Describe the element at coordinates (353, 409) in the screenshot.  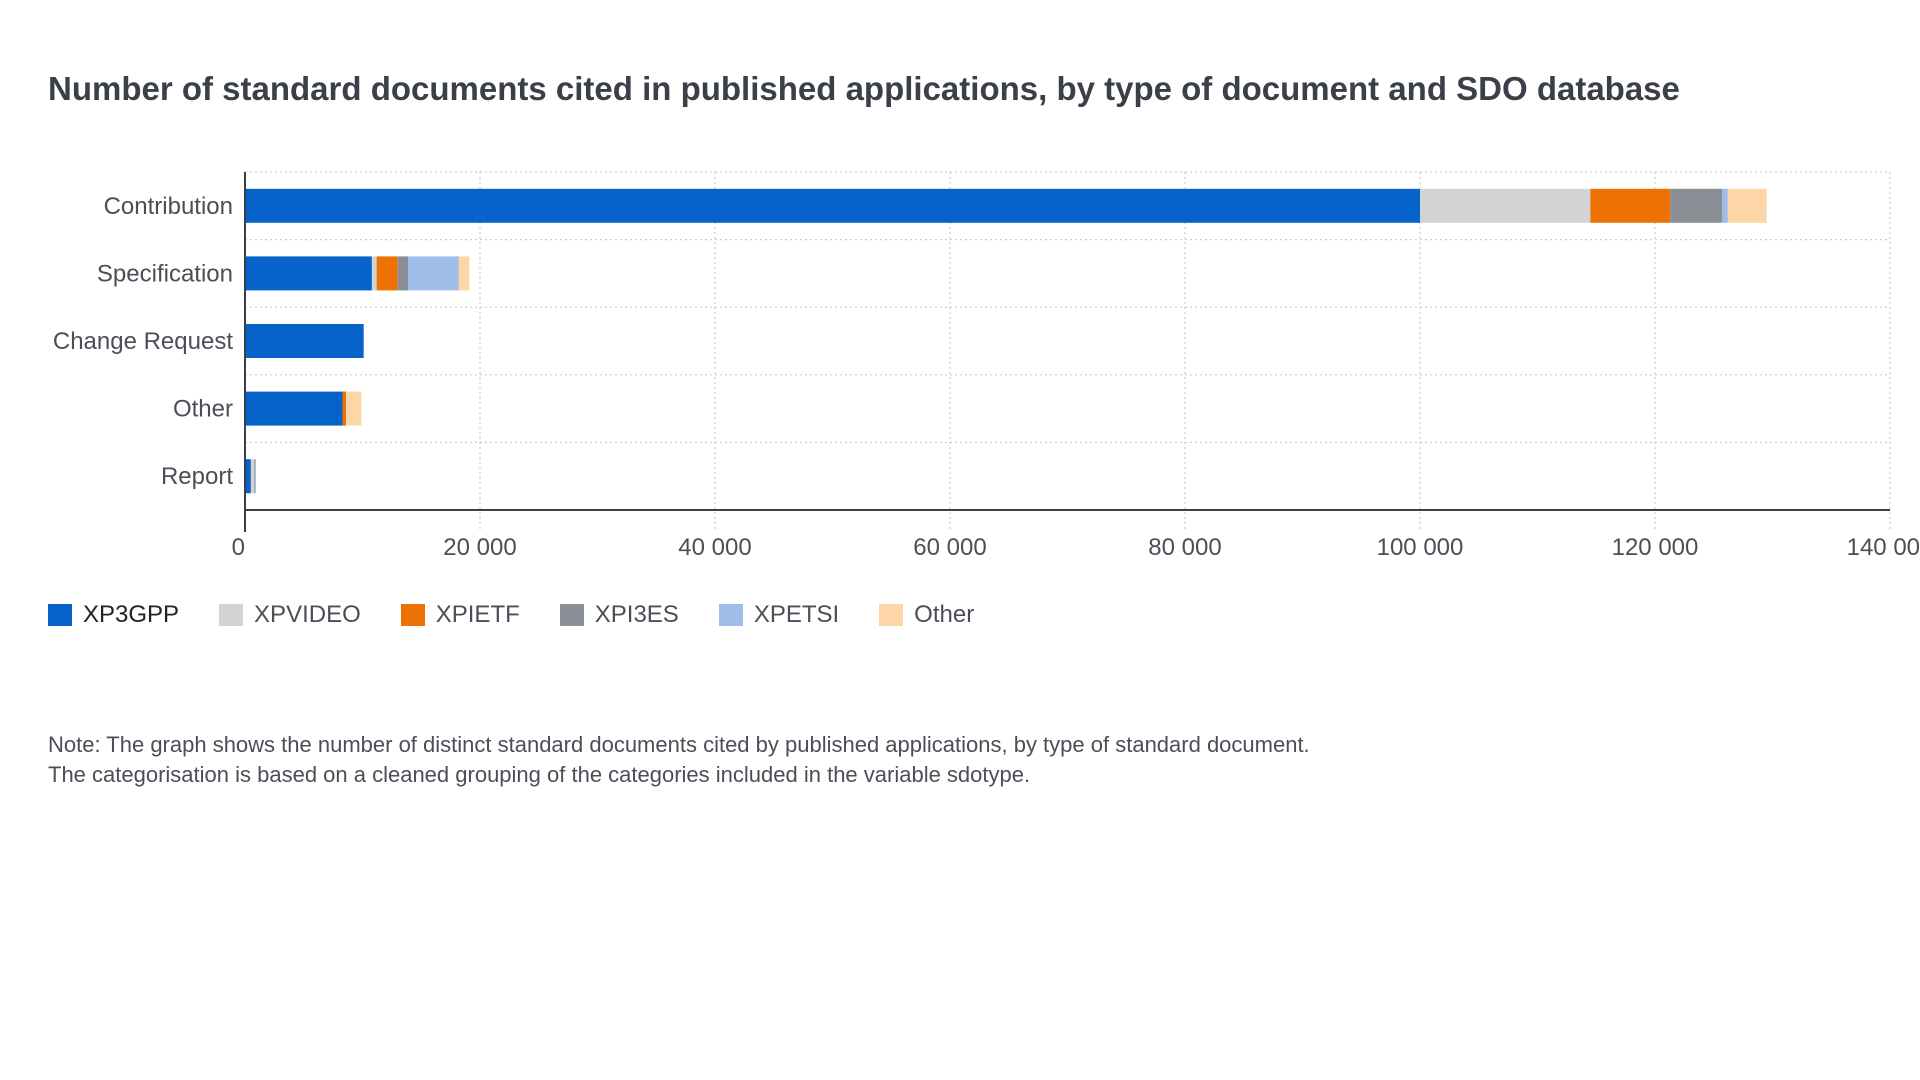
I see `bar-other-other` at that location.